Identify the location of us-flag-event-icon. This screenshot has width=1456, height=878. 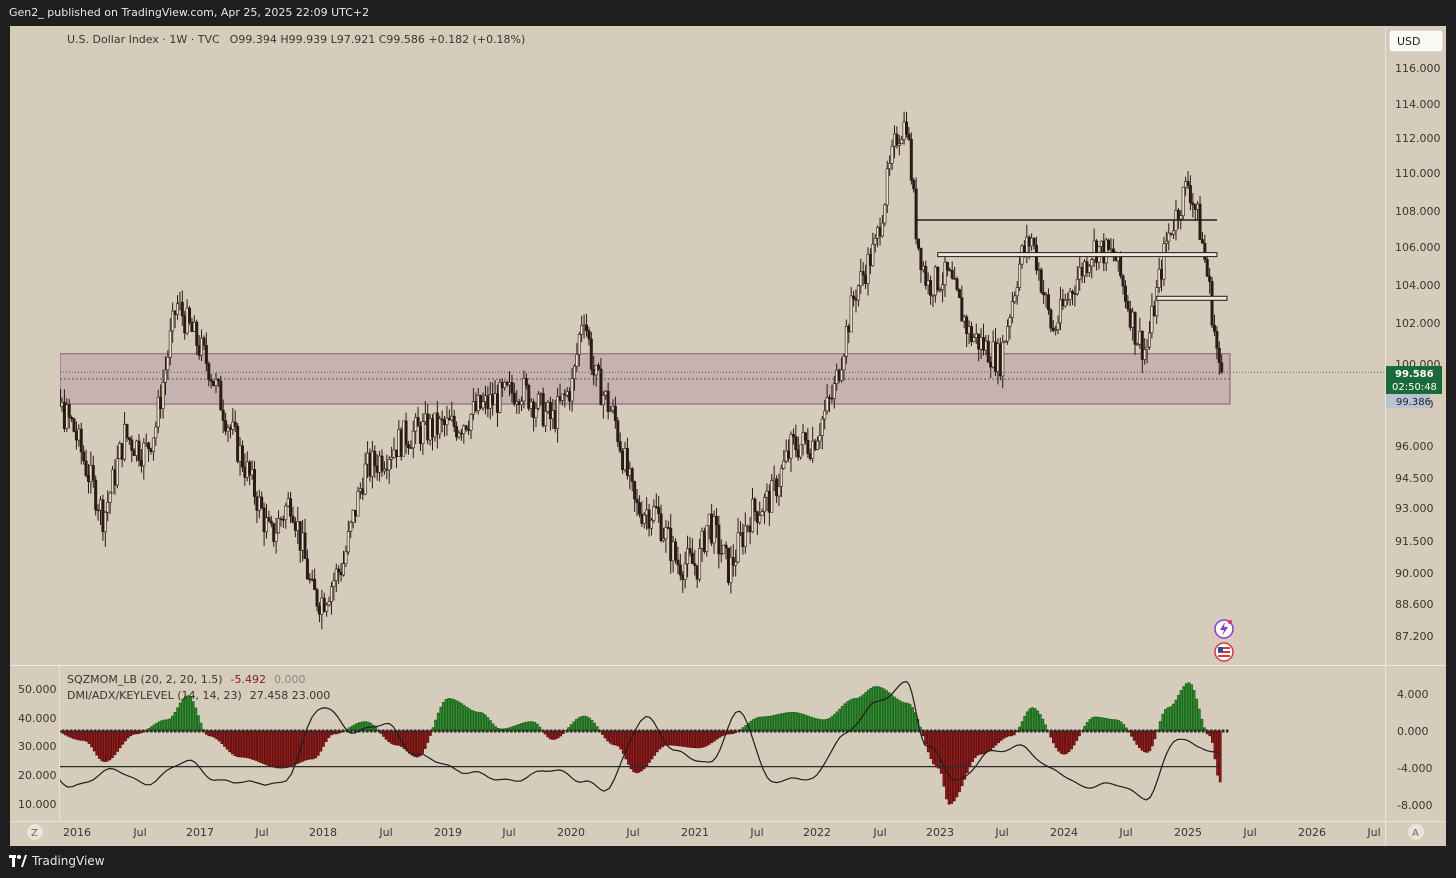
(1224, 652).